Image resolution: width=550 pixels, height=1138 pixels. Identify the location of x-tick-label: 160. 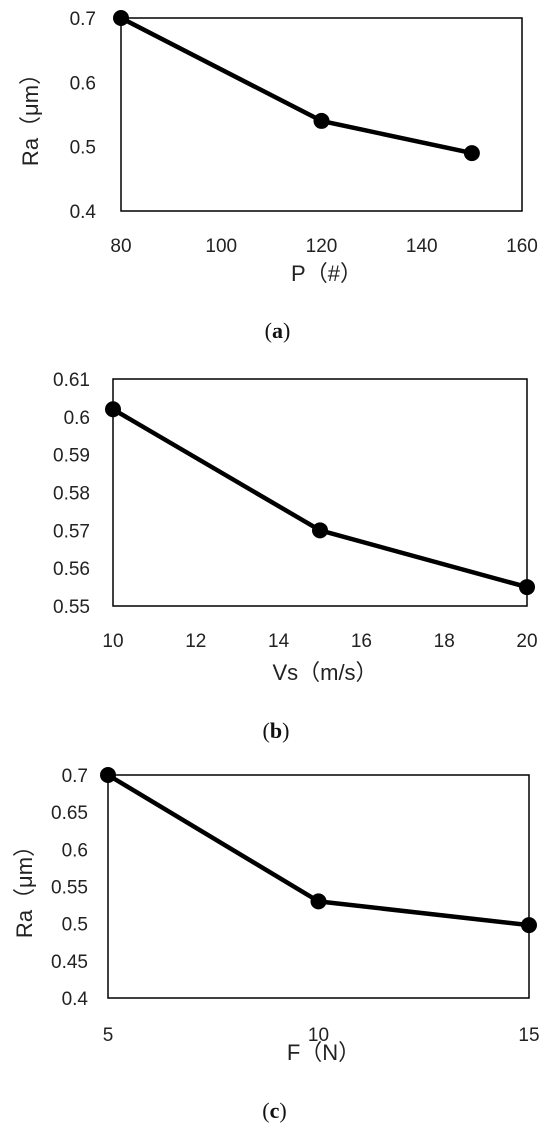
(522, 246).